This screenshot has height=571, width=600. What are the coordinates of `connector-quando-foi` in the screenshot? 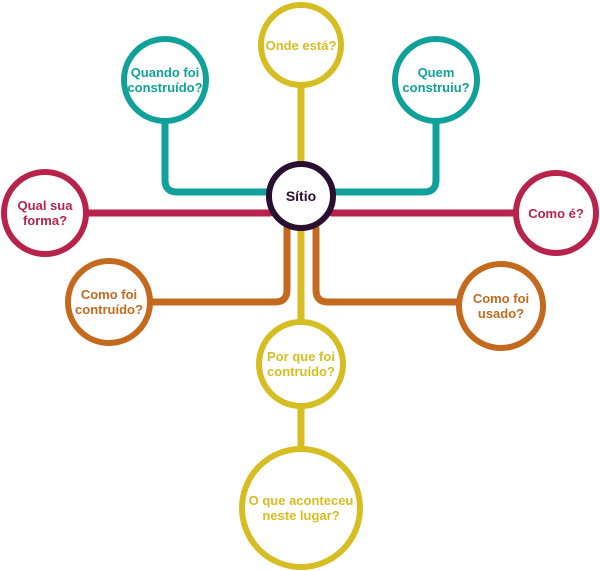 It's located at (215, 156).